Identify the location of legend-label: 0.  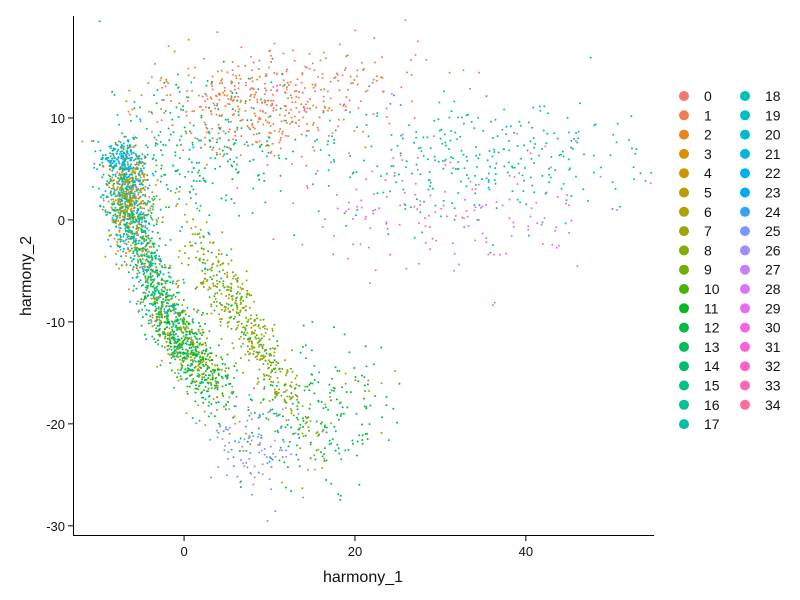
(708, 96).